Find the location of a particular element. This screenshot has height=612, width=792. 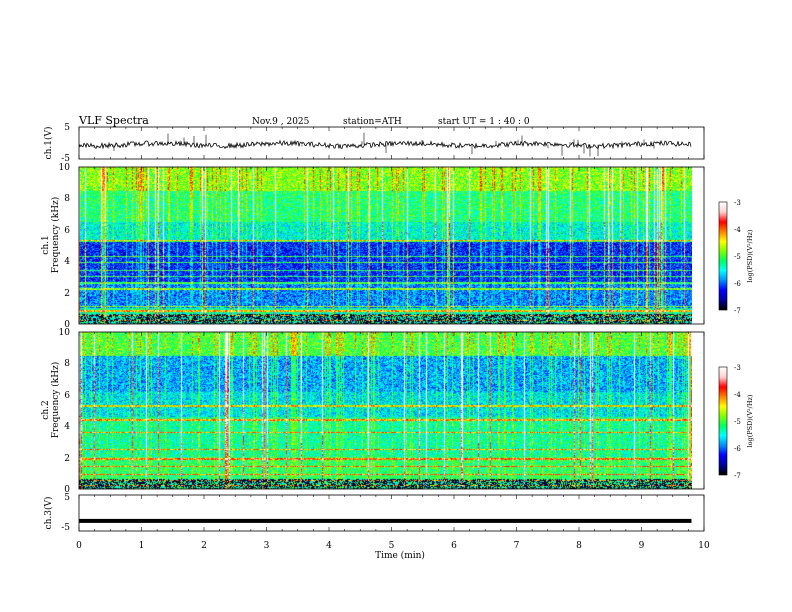

x-tick-1: 1 is located at coordinates (142, 546).